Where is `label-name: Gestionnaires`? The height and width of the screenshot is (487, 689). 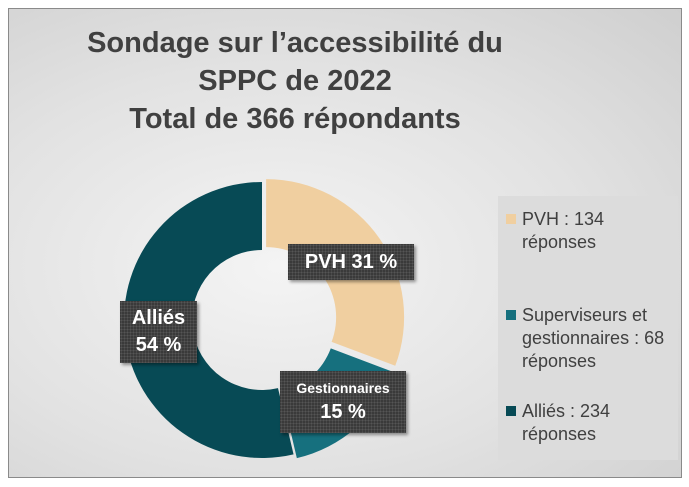 label-name: Gestionnaires is located at coordinates (343, 388).